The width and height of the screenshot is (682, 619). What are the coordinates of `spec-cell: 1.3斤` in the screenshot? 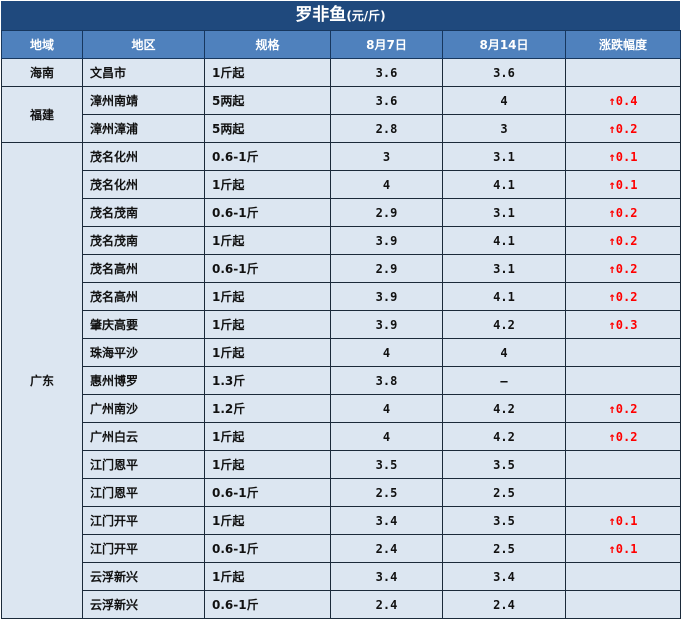 It's located at (267, 380).